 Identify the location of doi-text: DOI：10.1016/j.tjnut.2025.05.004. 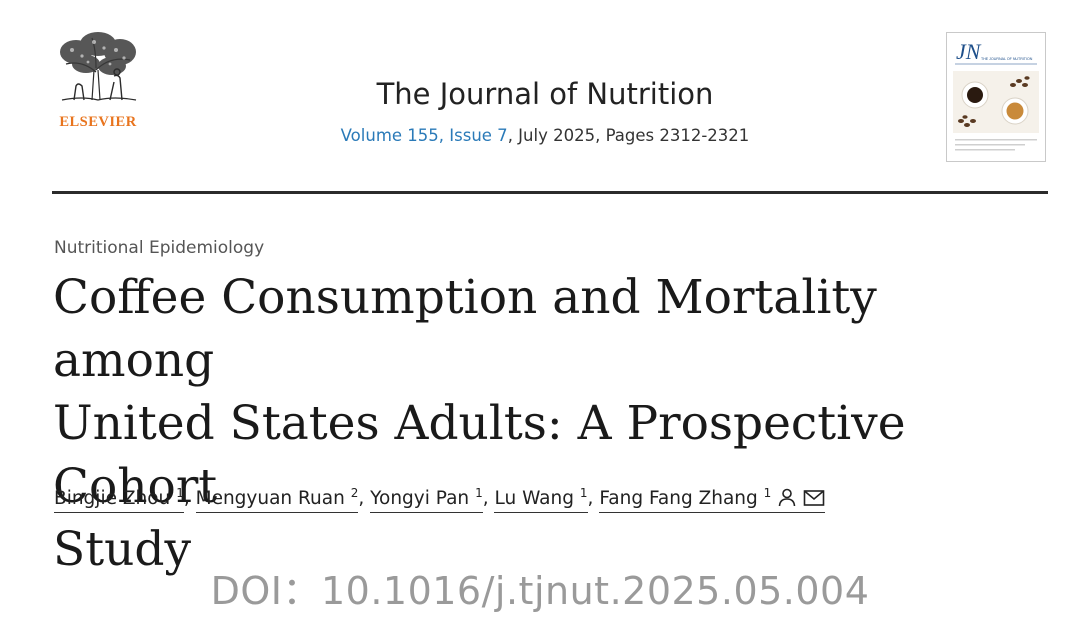
(540, 591).